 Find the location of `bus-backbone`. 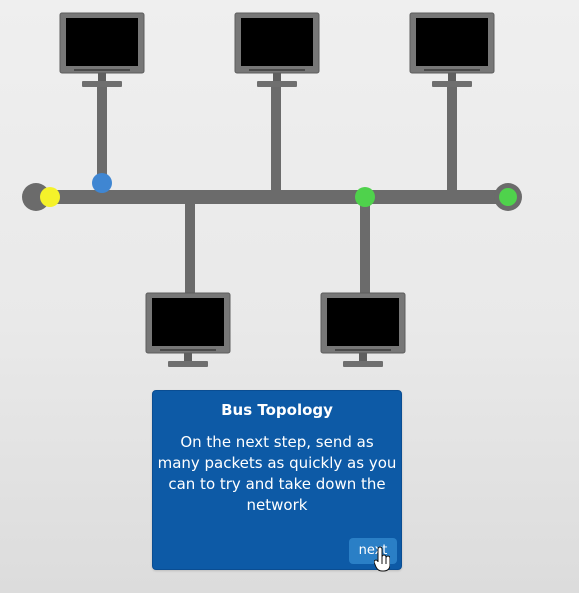

bus-backbone is located at coordinates (272, 197).